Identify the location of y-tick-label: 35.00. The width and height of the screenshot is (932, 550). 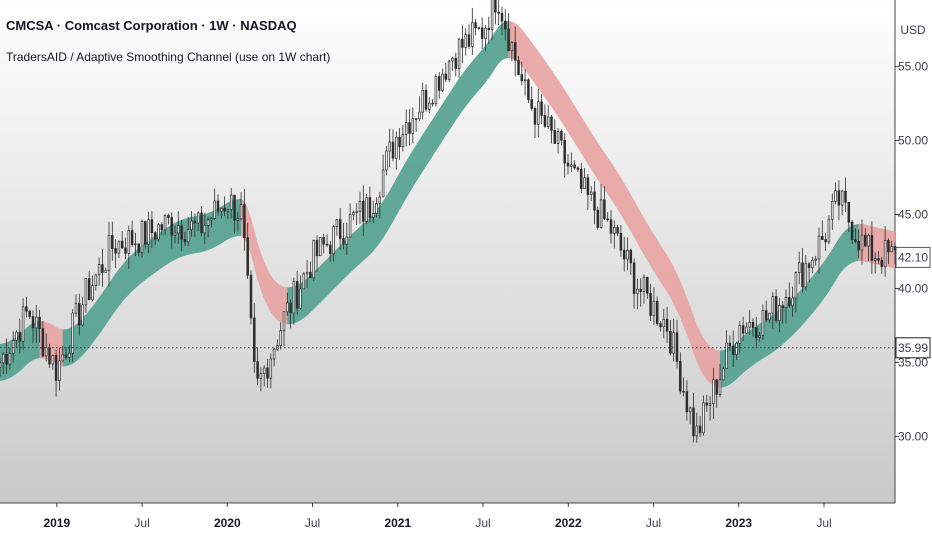
(913, 363).